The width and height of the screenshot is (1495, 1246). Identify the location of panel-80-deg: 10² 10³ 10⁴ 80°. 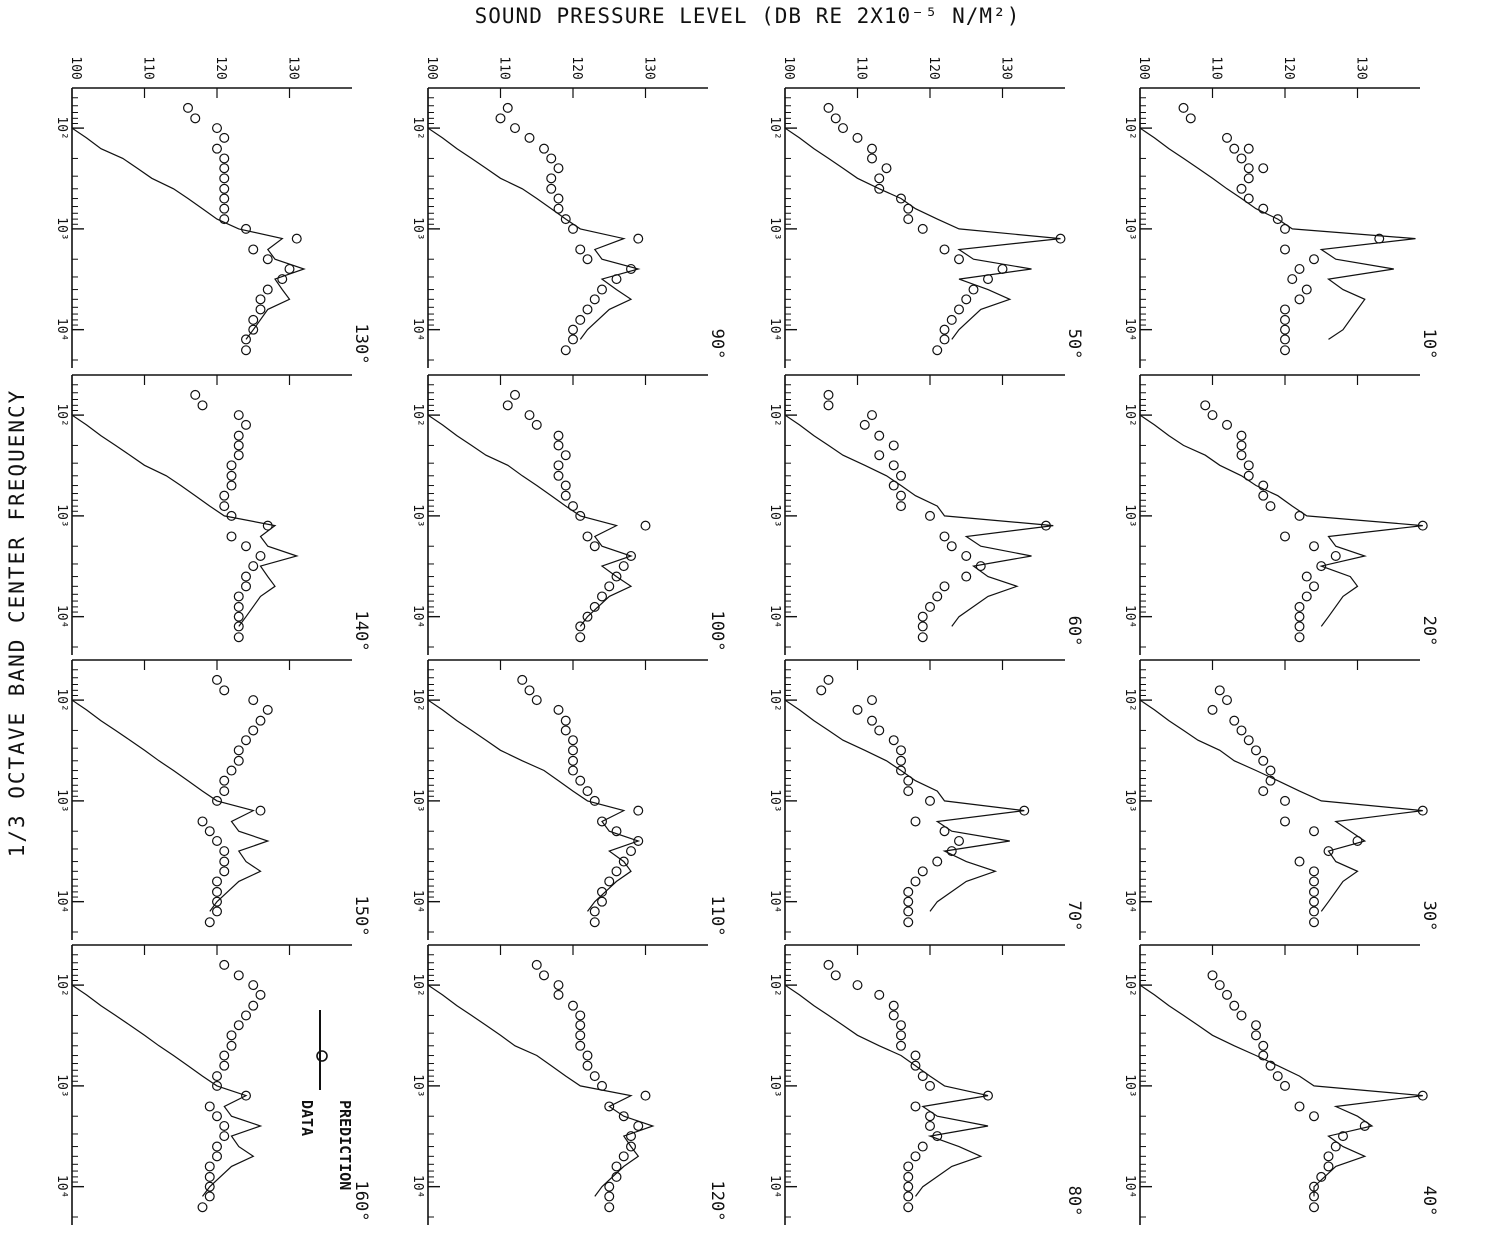
(925, 1084).